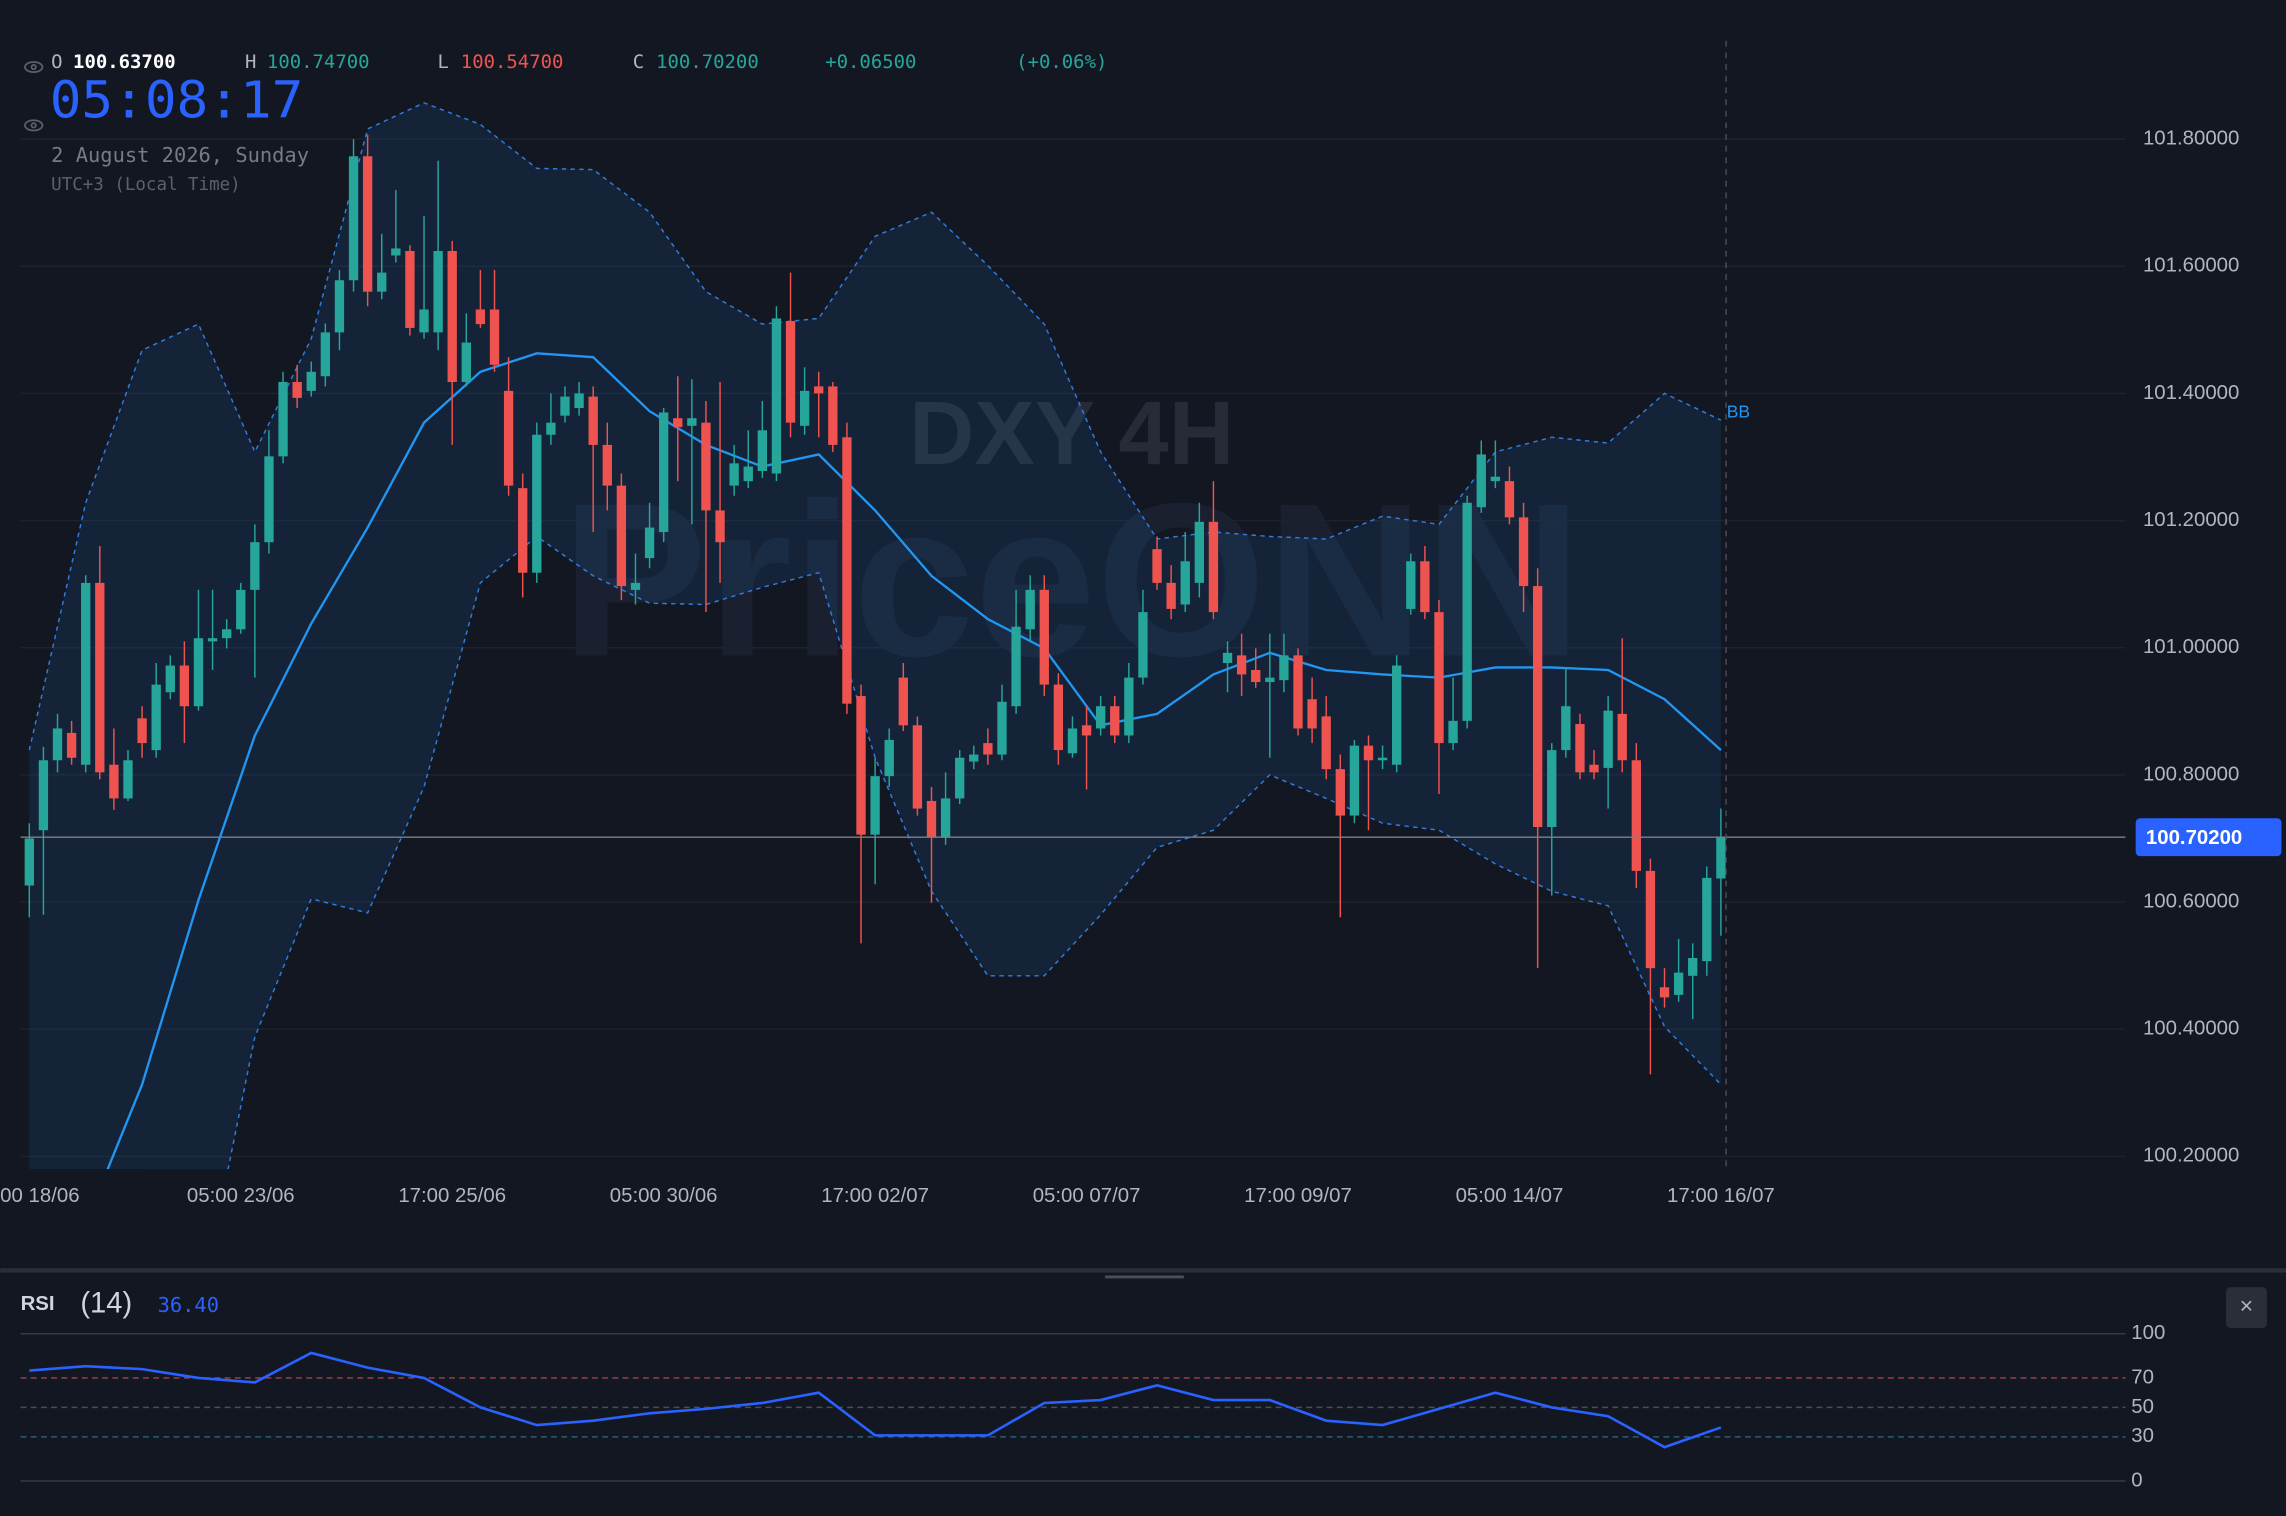  What do you see at coordinates (2148, 1333) in the screenshot?
I see `rsi-tick-label: 100` at bounding box center [2148, 1333].